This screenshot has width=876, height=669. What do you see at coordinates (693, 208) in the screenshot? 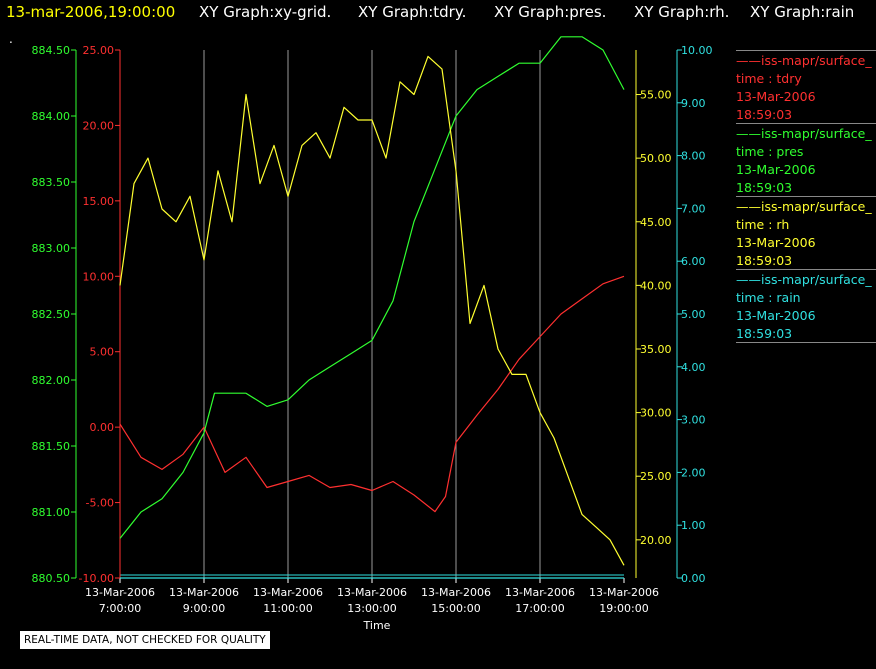
I see `rain-tick-label: 7.00` at bounding box center [693, 208].